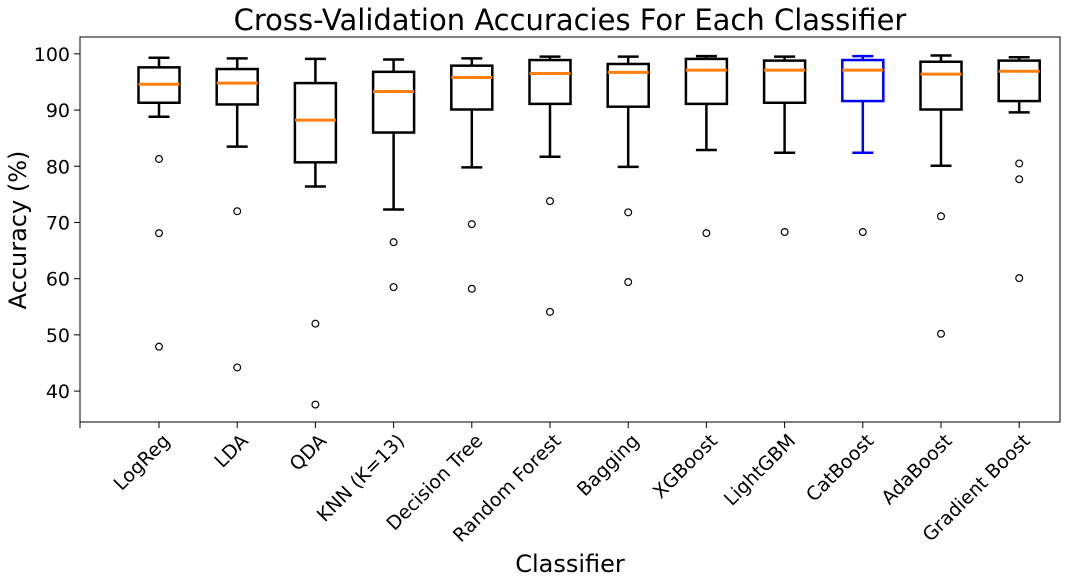 The image size is (1088, 584). What do you see at coordinates (760, 470) in the screenshot?
I see `x-tick-label: LightGBM` at bounding box center [760, 470].